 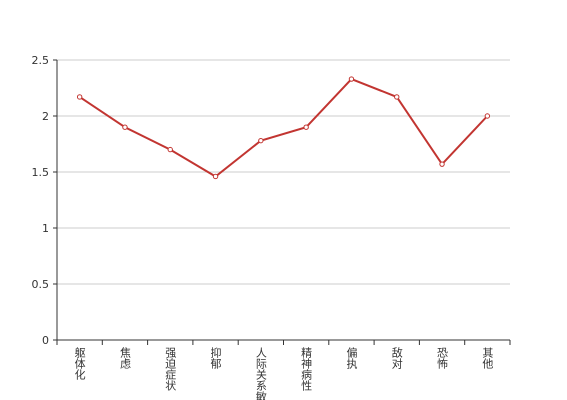 What do you see at coordinates (396, 357) in the screenshot?
I see `x-tick-label: 敌对` at bounding box center [396, 357].